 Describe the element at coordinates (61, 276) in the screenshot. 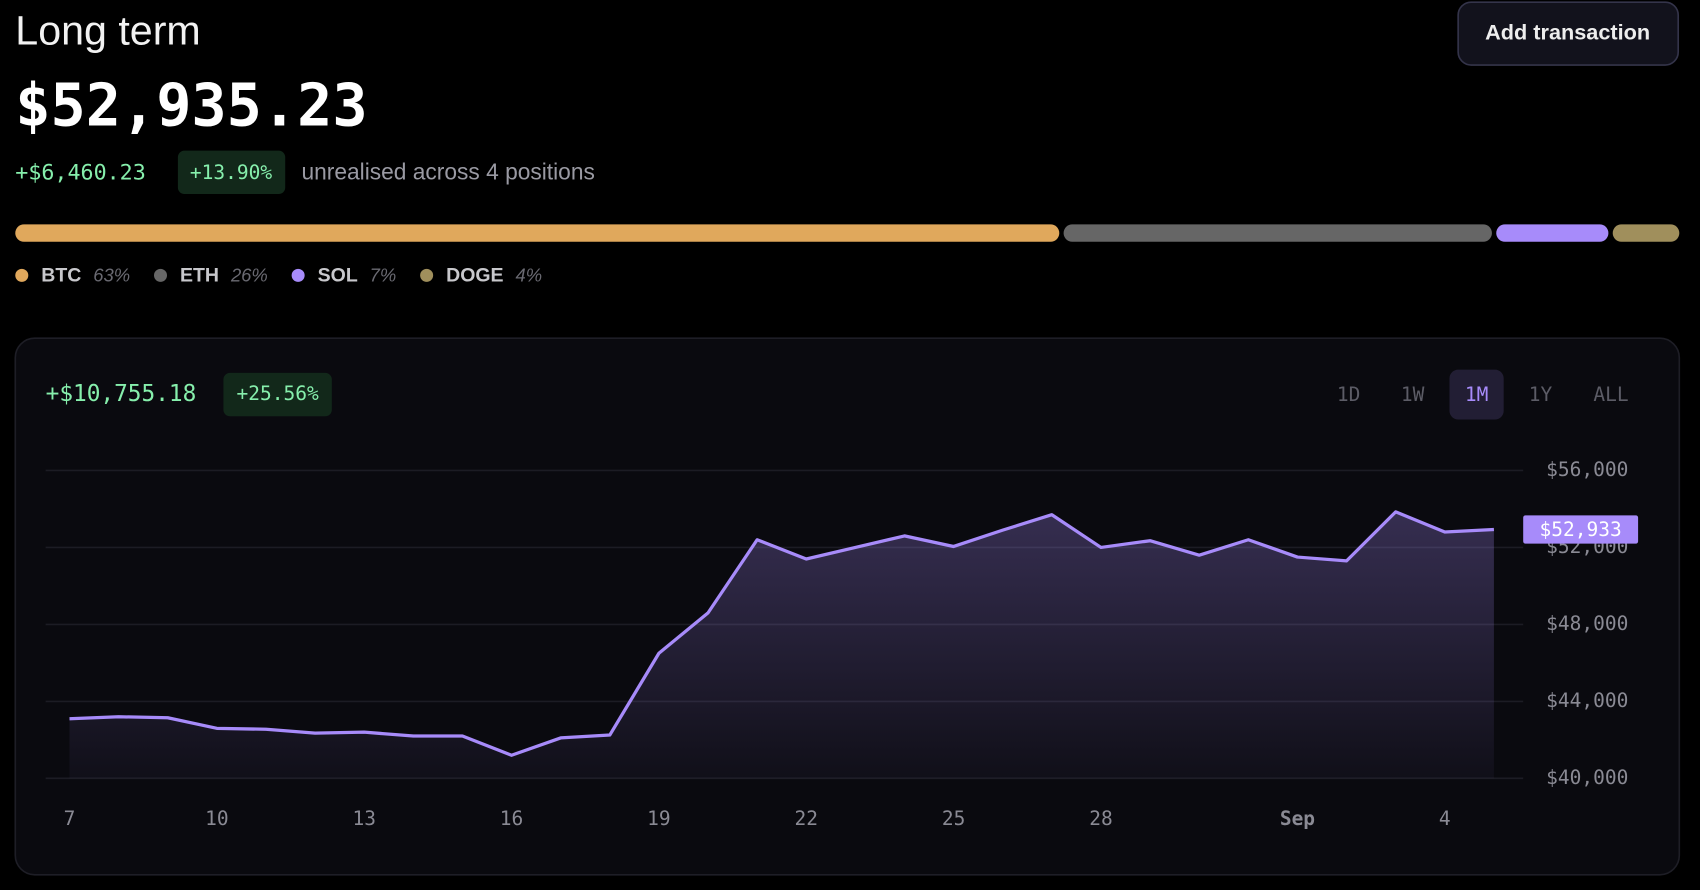

I see `legend-name: BTC` at that location.